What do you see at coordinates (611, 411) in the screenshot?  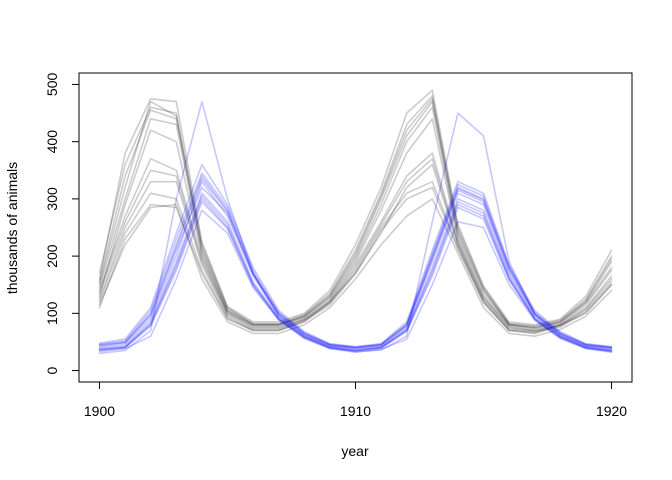 I see `x-tick-label: 1920` at bounding box center [611, 411].